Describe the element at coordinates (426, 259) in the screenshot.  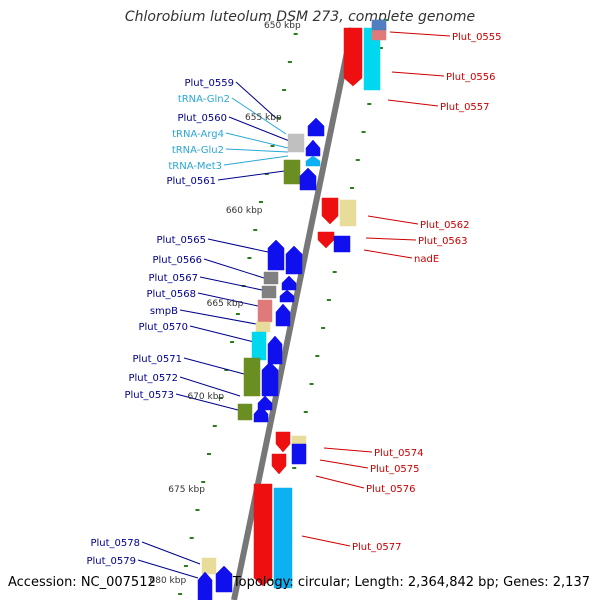
I see `gene-label: nadE` at that location.